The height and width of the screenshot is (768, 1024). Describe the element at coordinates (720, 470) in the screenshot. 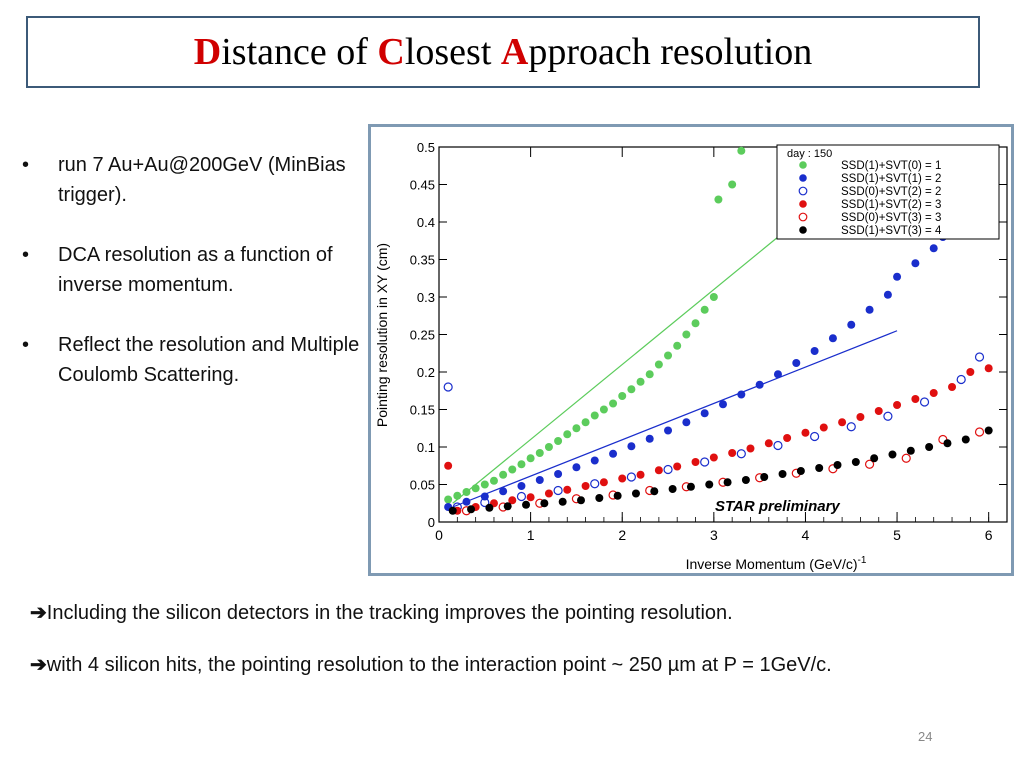

I see `series-group` at that location.